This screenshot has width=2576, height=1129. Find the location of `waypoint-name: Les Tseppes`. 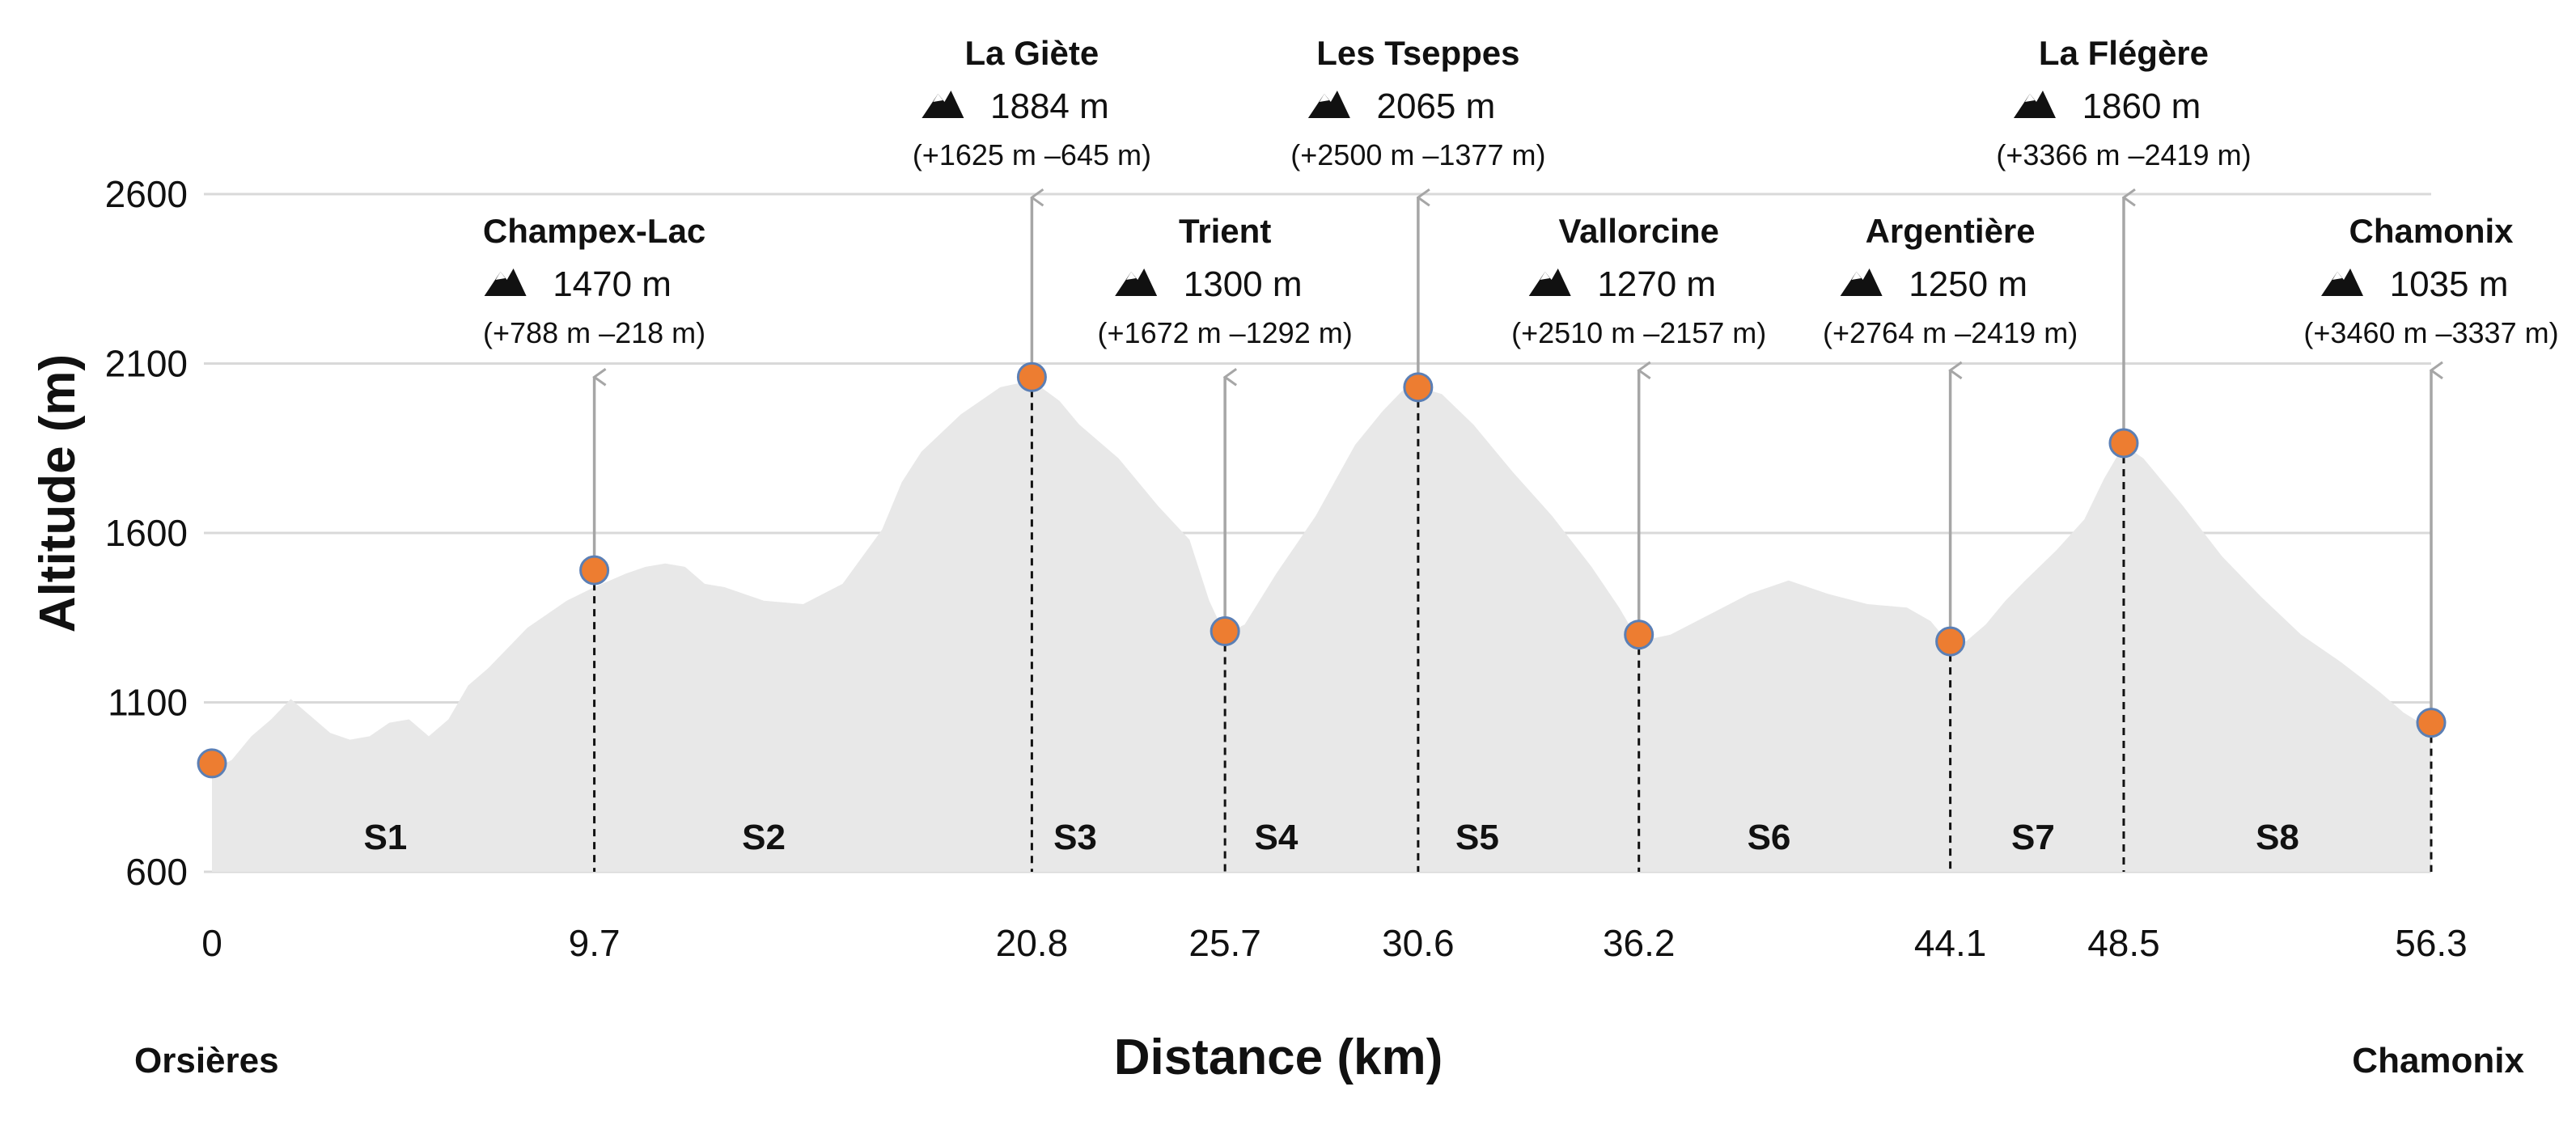

waypoint-name: Les Tseppes is located at coordinates (1417, 53).